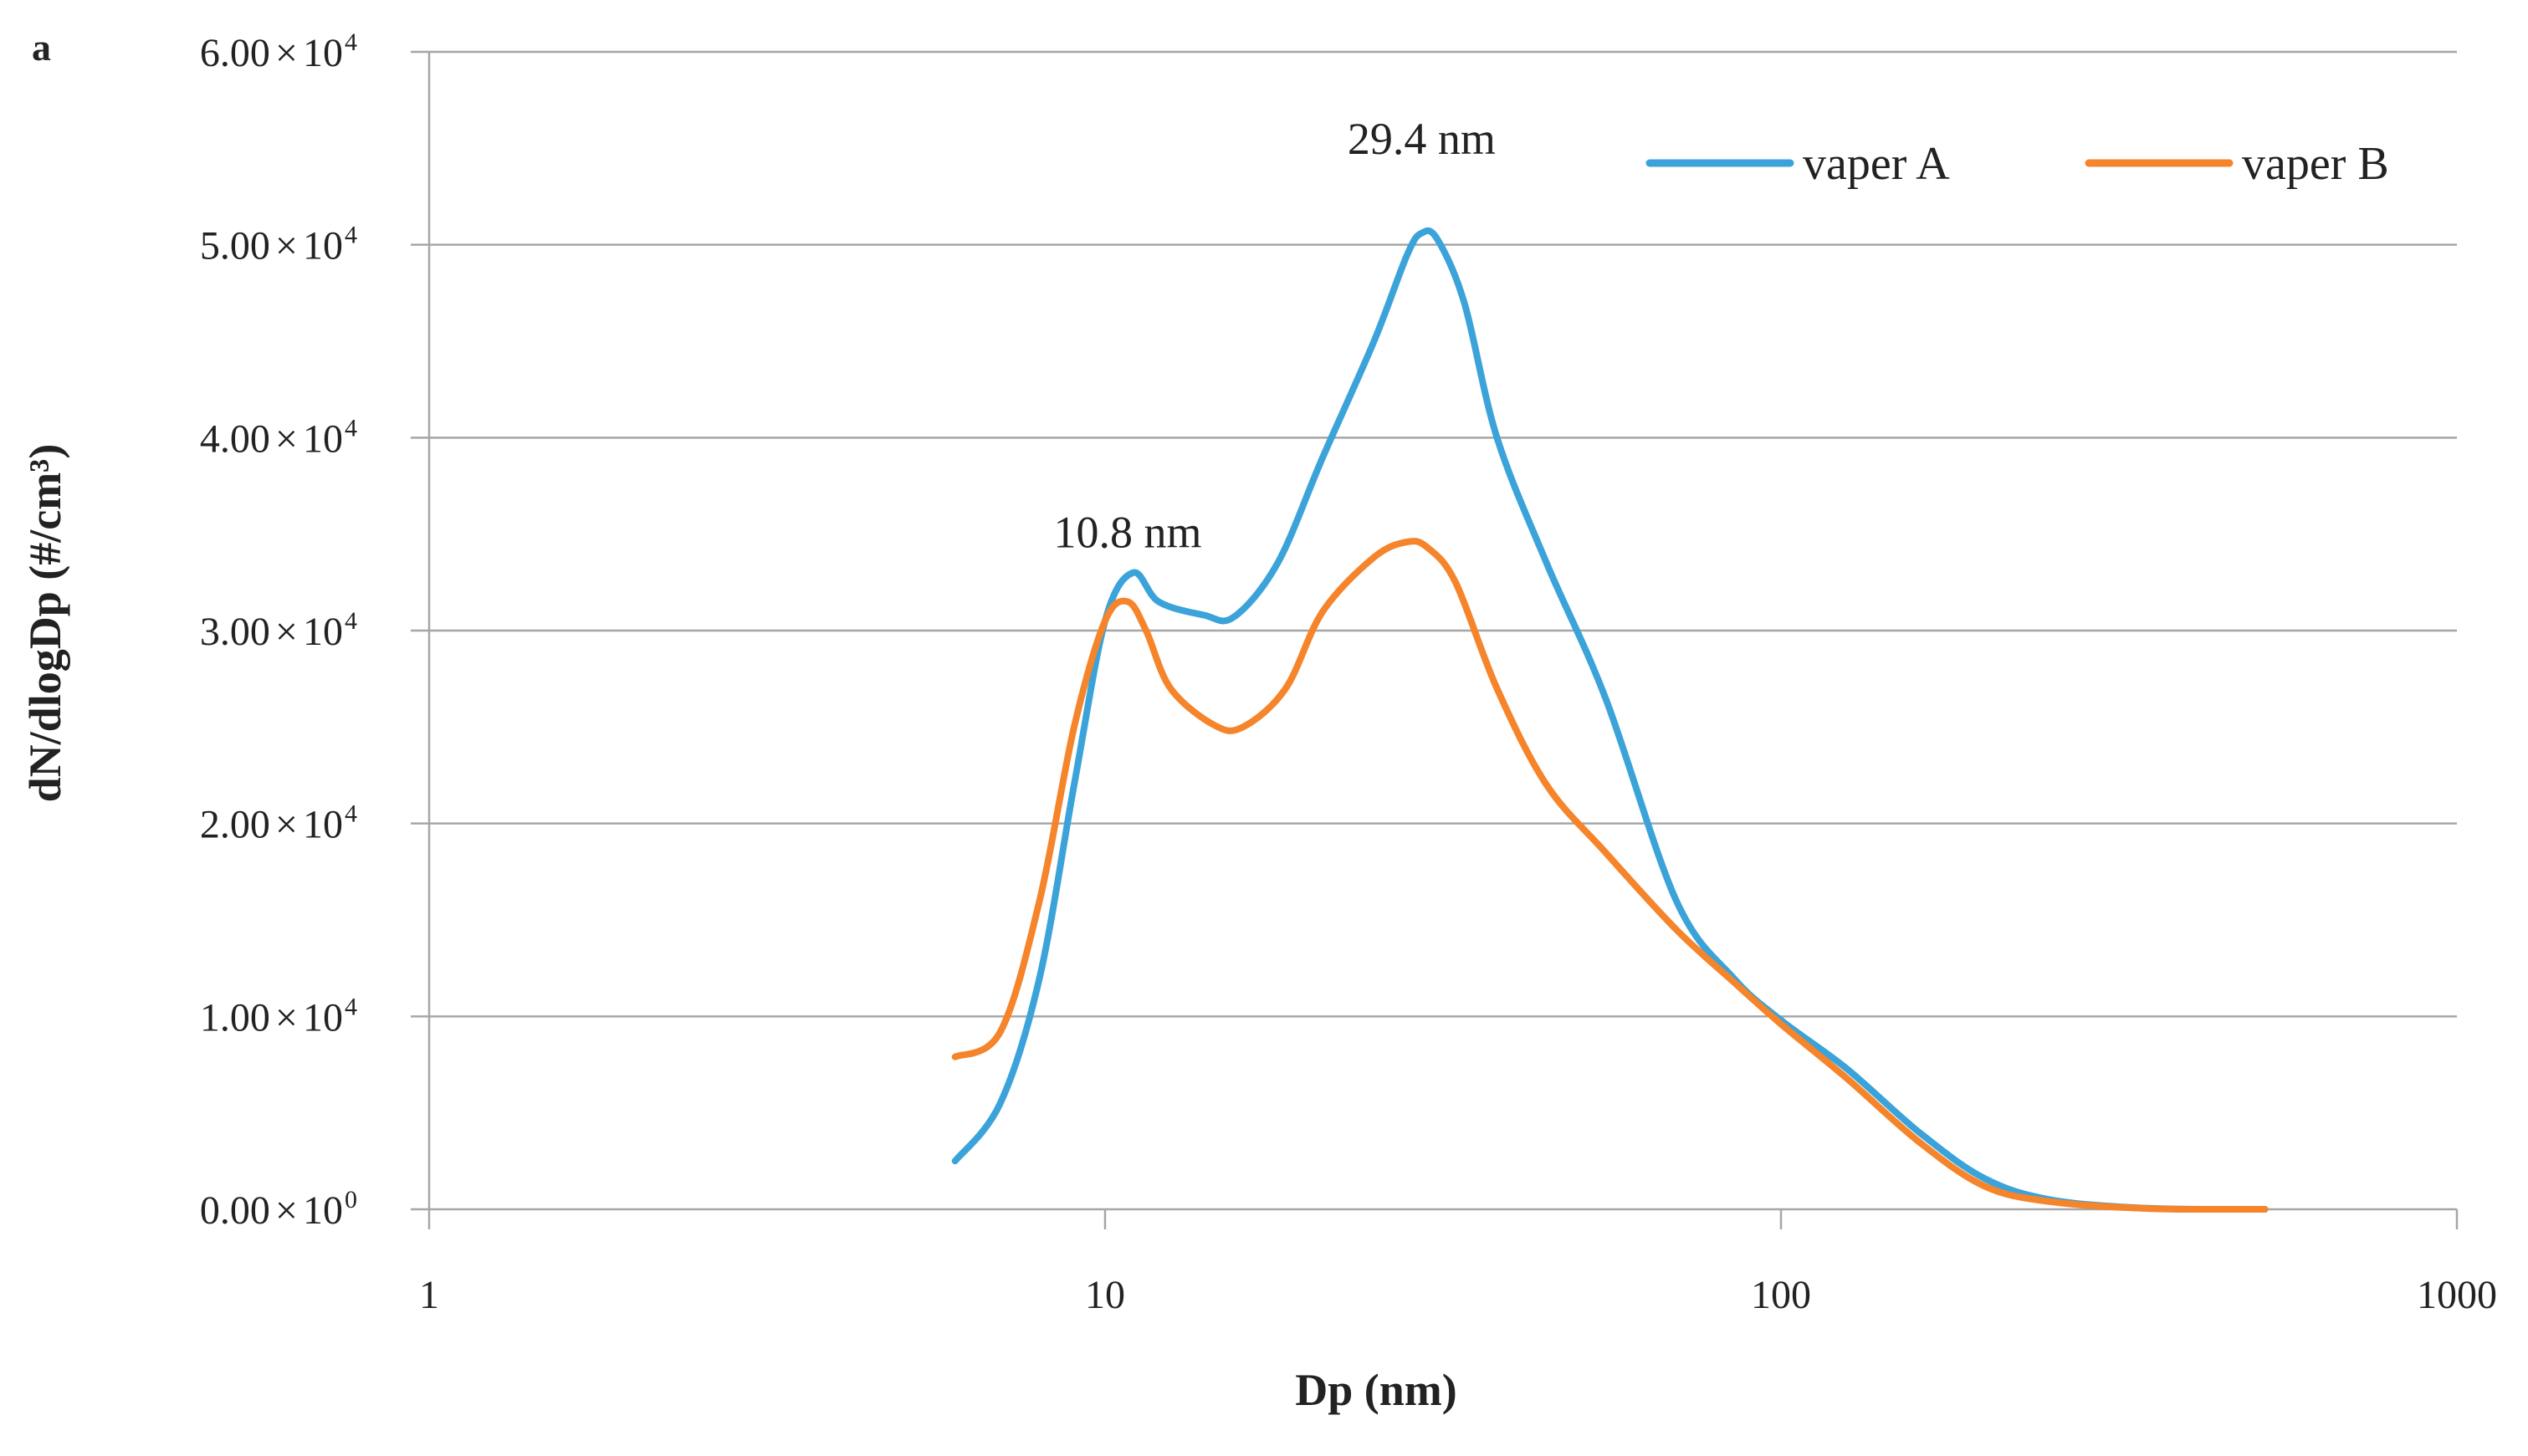  I want to click on y-axis-label: dN/dlogDp (#/cm³), so click(45, 623).